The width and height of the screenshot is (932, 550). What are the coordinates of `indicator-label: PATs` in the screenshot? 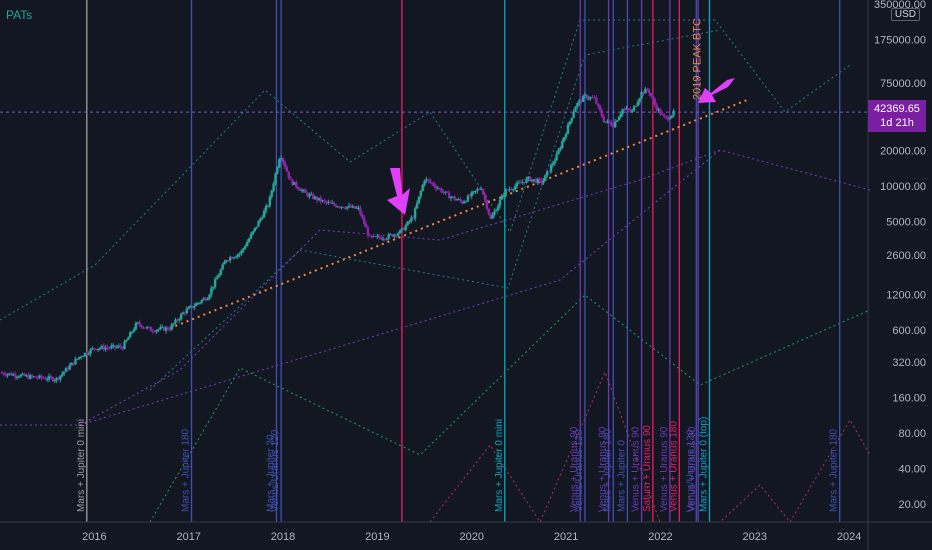 It's located at (19, 15).